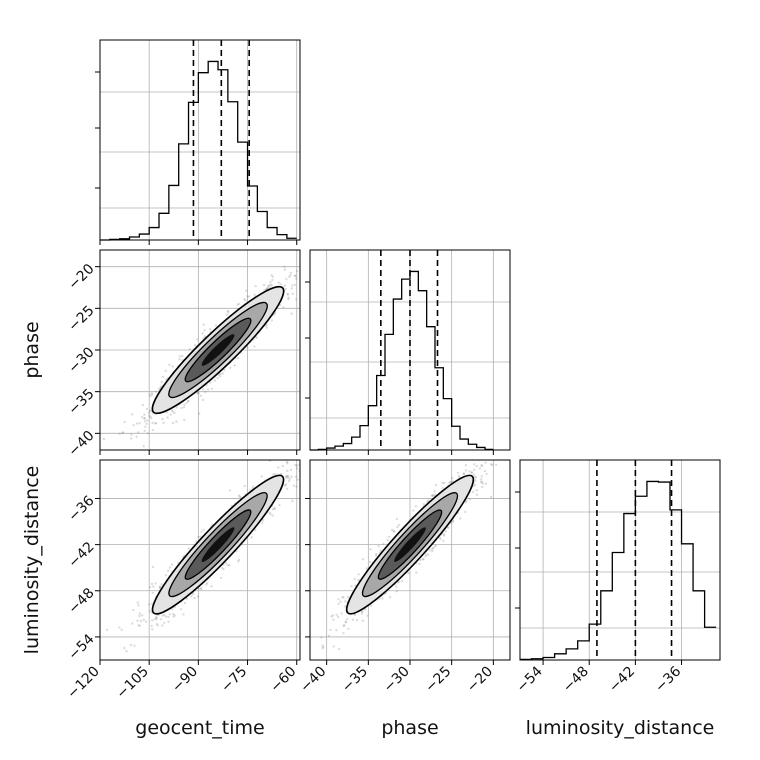  I want to click on panel-geocent_time-phase, so click(209, 356).